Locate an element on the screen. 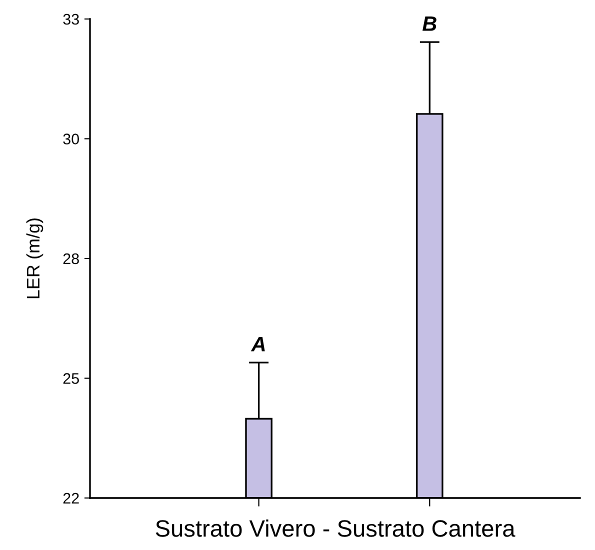 This screenshot has width=595, height=550. y-axis-title: LER (m/g) is located at coordinates (35, 258).